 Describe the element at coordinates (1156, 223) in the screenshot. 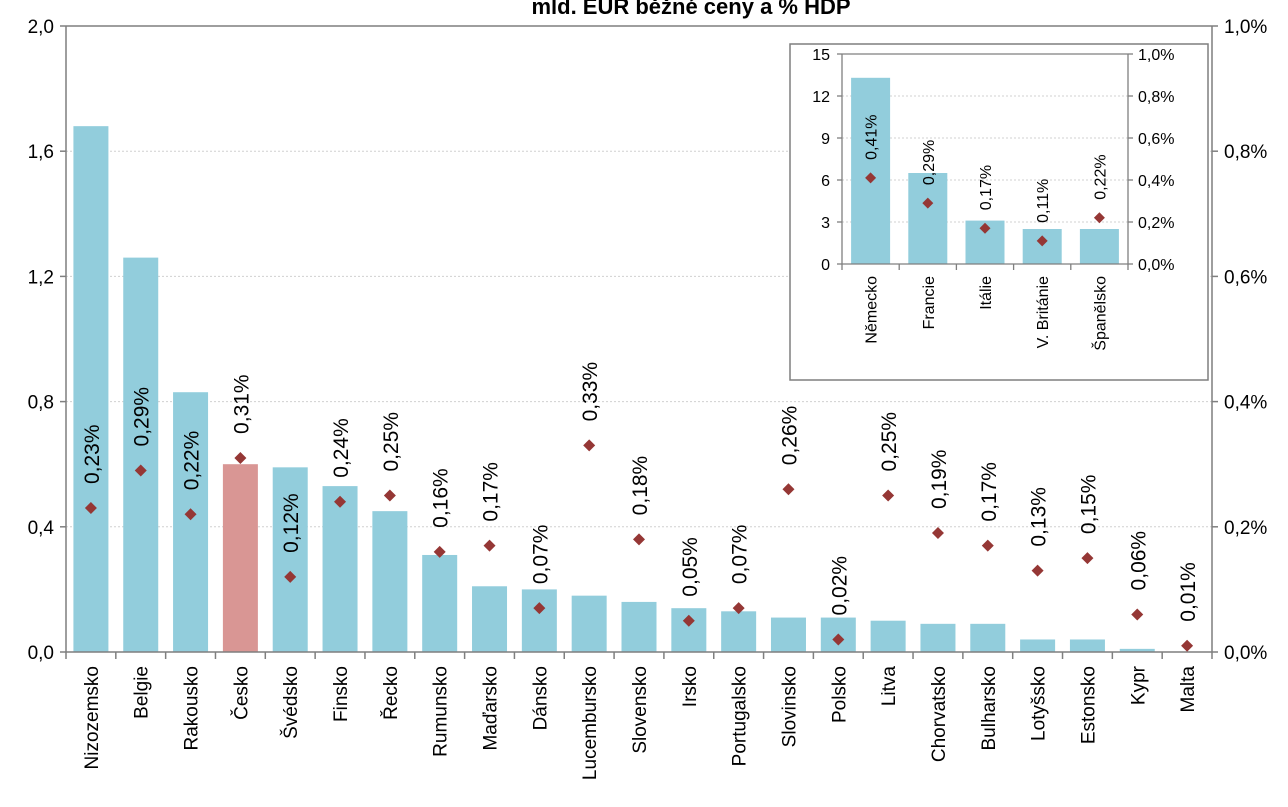

I see `inset-y2-tick-label: 0,2%` at that location.